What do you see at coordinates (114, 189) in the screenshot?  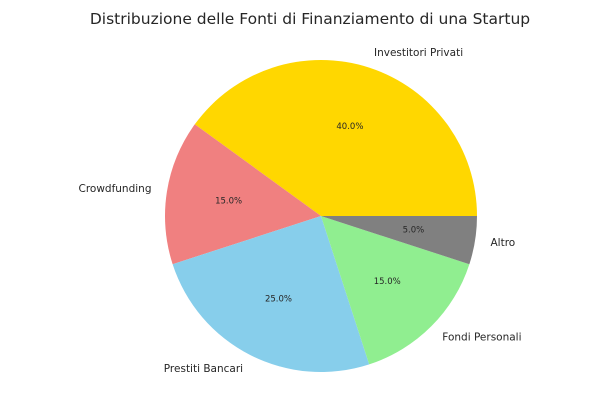 I see `slice-label-crowdfunding: Crowdfunding` at bounding box center [114, 189].